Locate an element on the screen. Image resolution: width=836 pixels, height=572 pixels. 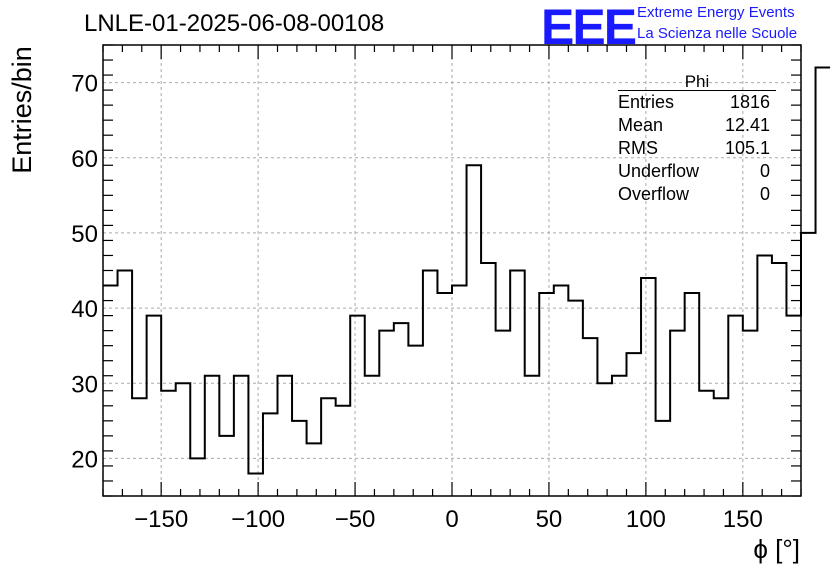
stats-value: 1816 is located at coordinates (749, 102).